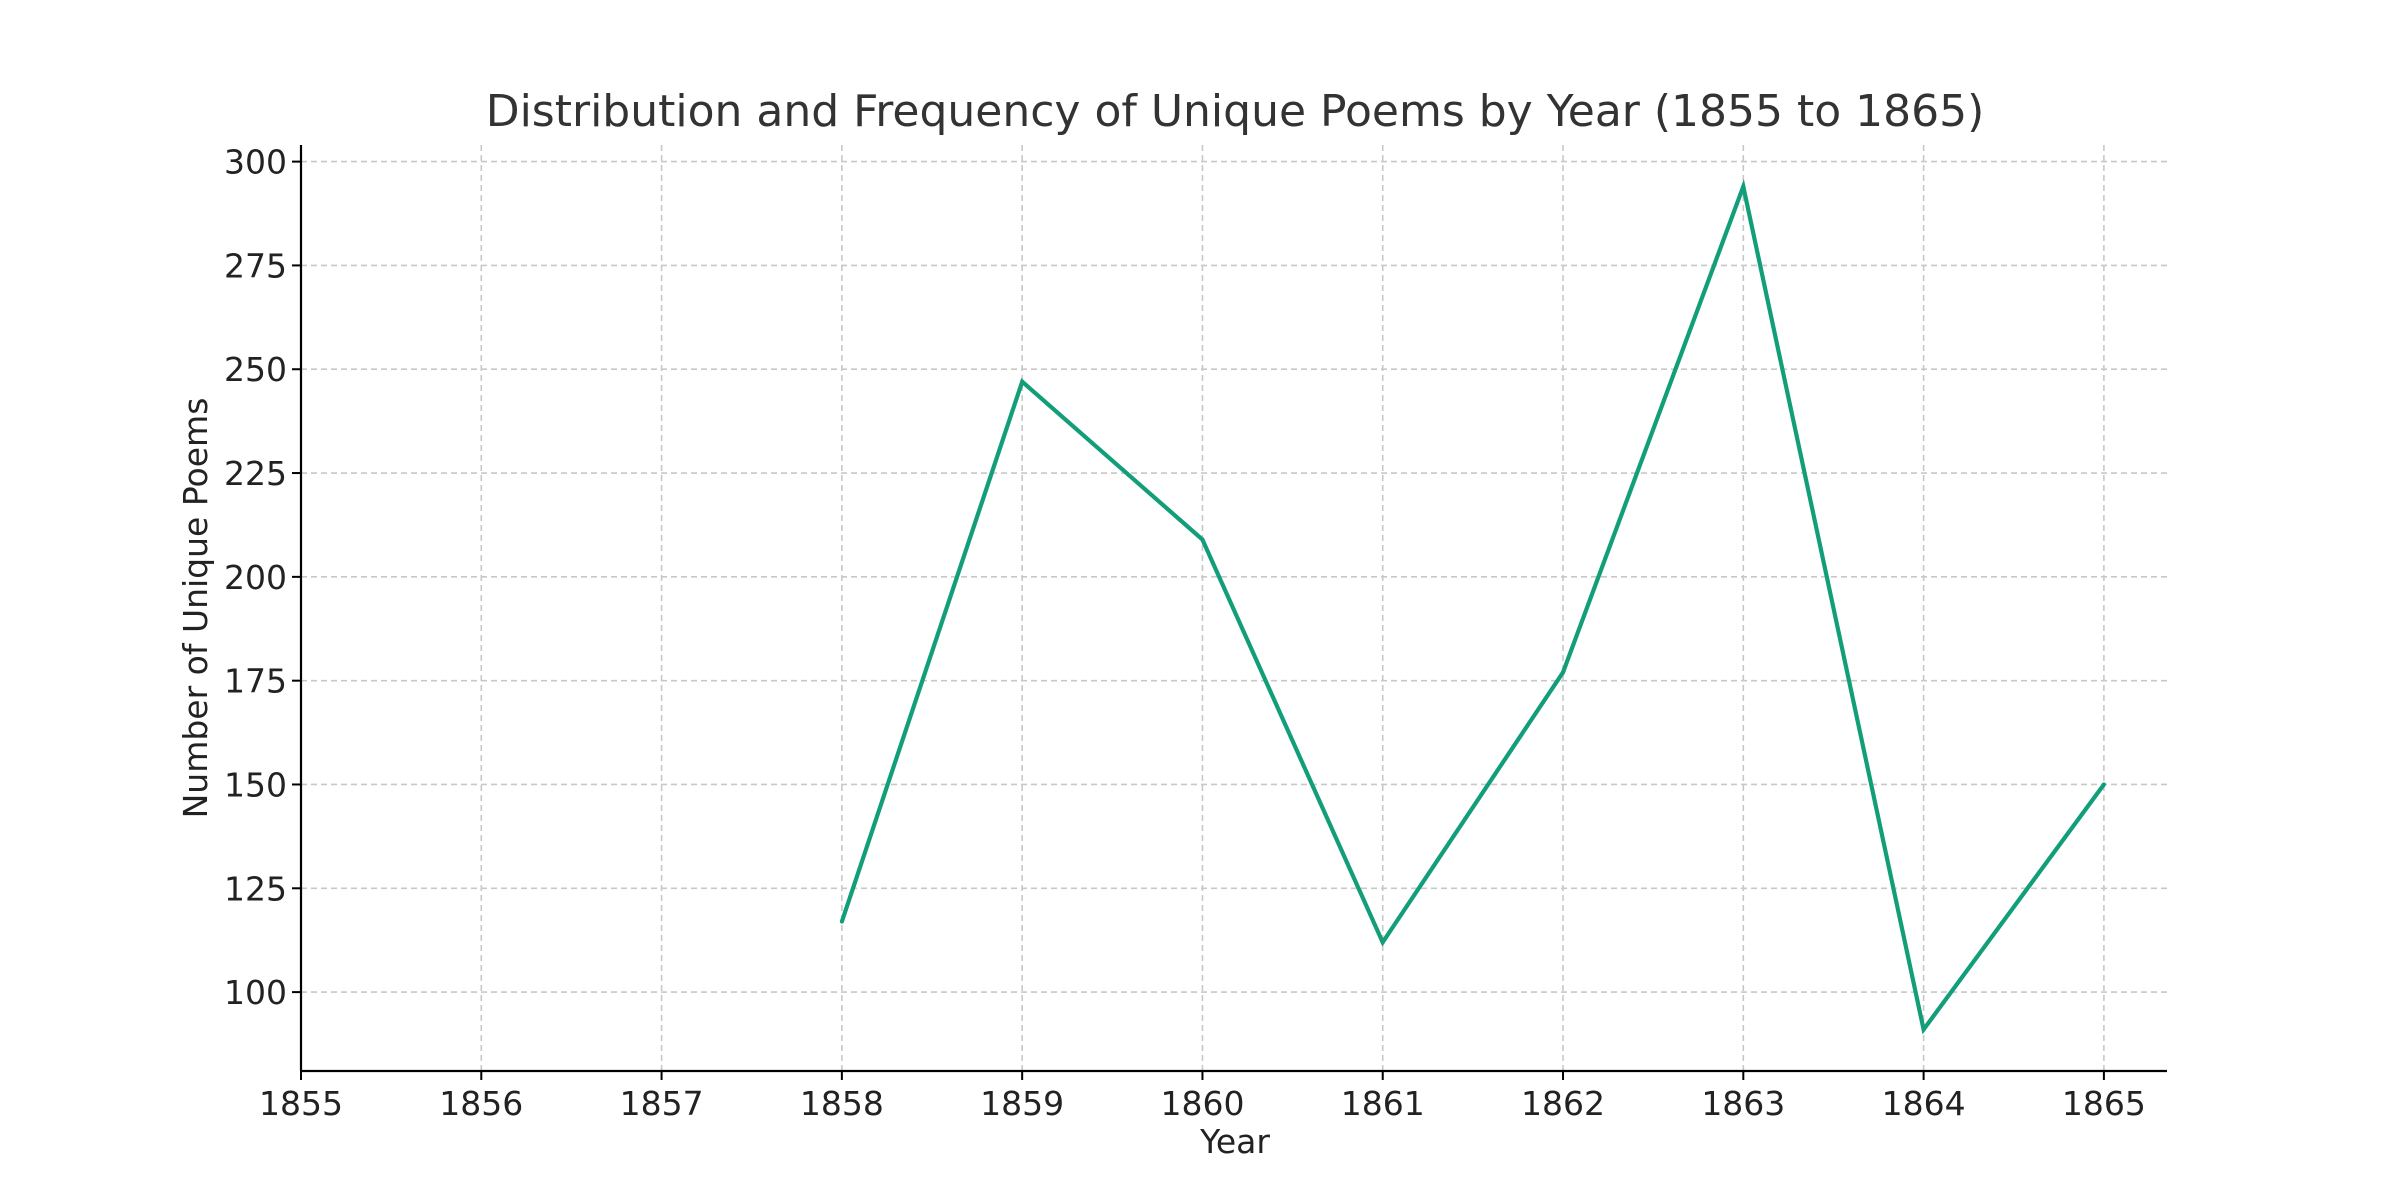  I want to click on x-axis-label: Year, so click(1234, 1141).